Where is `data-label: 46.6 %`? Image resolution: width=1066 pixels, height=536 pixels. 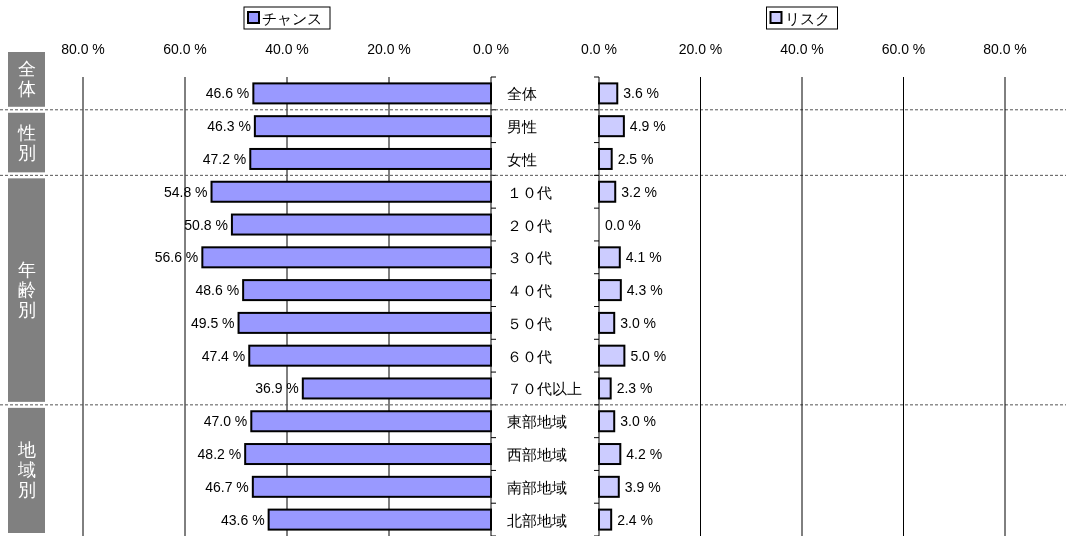
data-label: 46.6 % is located at coordinates (227, 93).